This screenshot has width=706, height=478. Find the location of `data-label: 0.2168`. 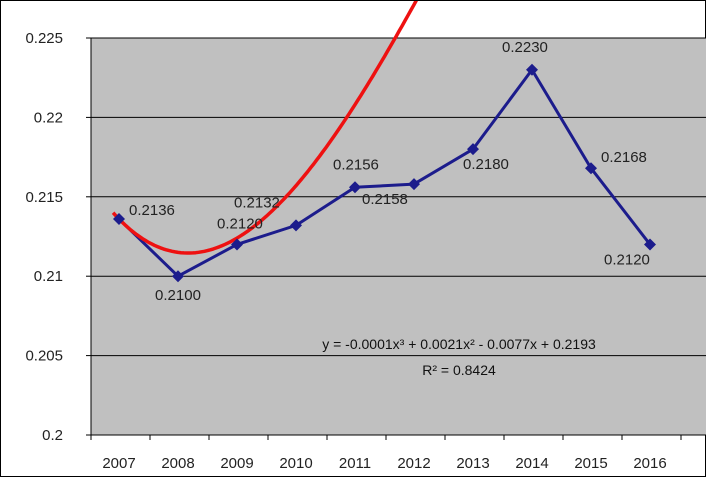

data-label: 0.2168 is located at coordinates (624, 157).